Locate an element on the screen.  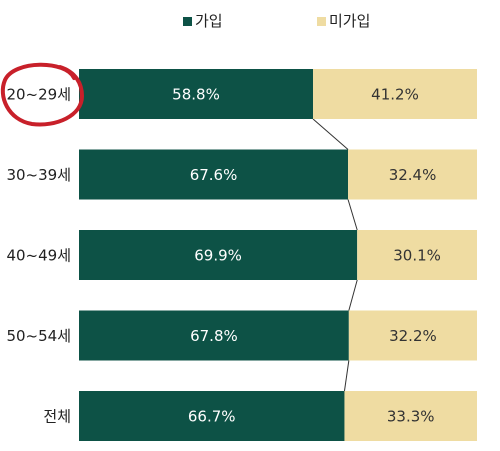
category-label-5: 전체 is located at coordinates (57, 417).